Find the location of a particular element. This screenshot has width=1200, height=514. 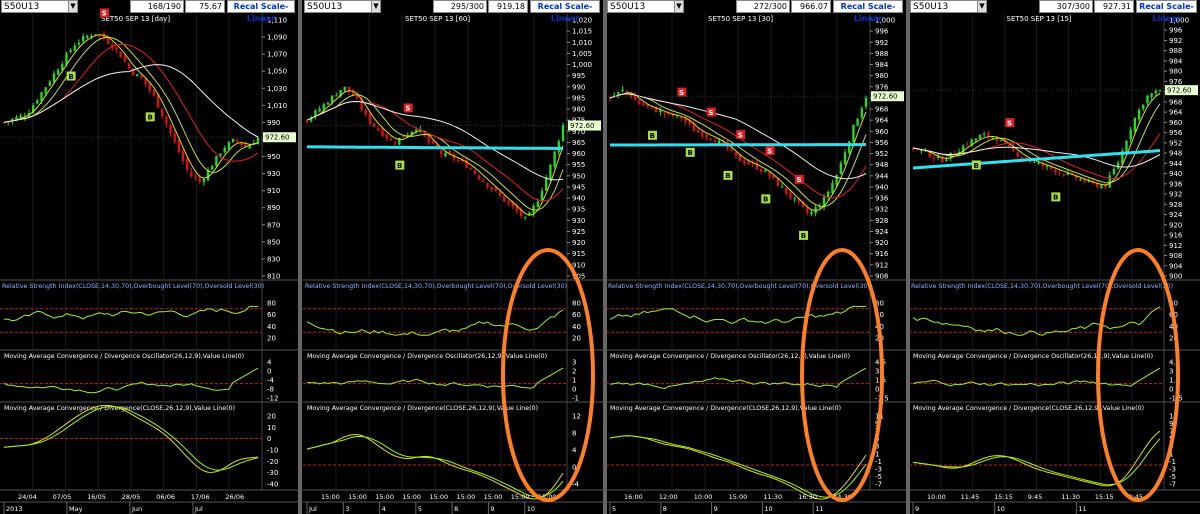

price-tick-label: 905 is located at coordinates (578, 277).